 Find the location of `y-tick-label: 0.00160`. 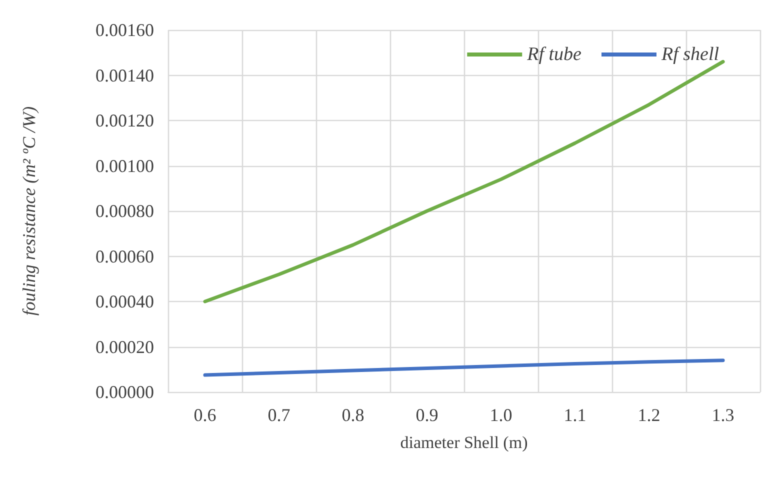

y-tick-label: 0.00160 is located at coordinates (125, 30).